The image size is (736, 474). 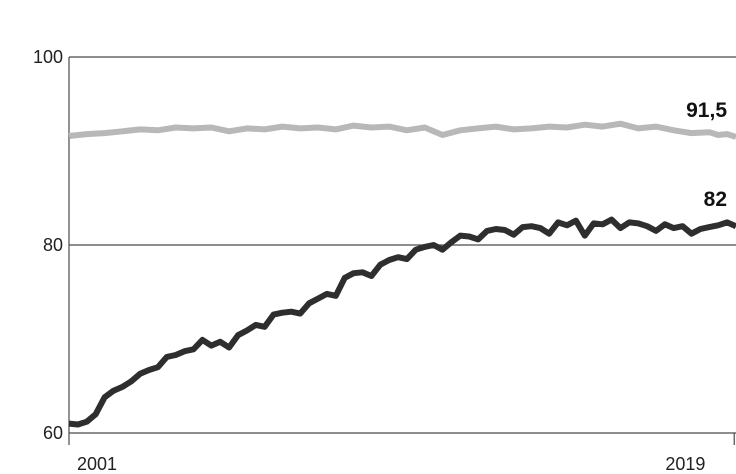 I want to click on x-tick-labels: 2001 2019, so click(x=391, y=464).